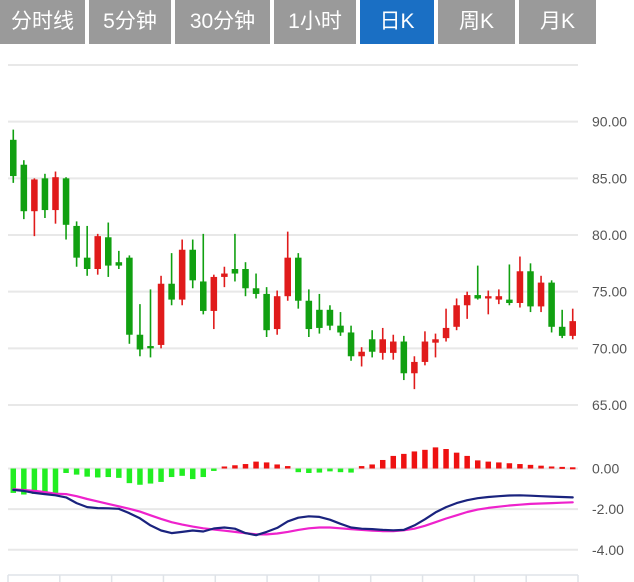 The image size is (634, 582). I want to click on price-axis-label: 80.00, so click(609, 235).